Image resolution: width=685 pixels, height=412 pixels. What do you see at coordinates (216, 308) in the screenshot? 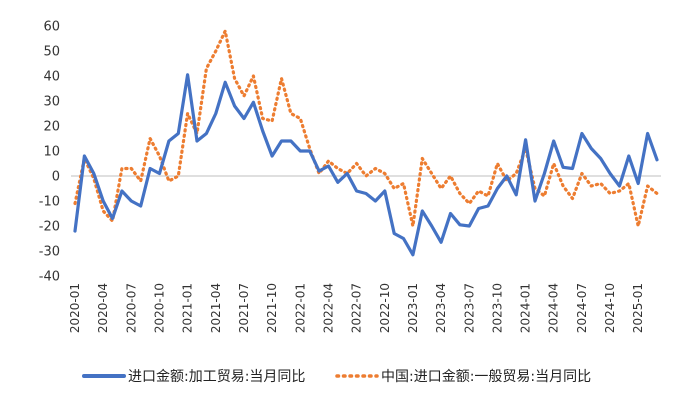
I see `x-tick-label: 2021-04` at bounding box center [216, 308].